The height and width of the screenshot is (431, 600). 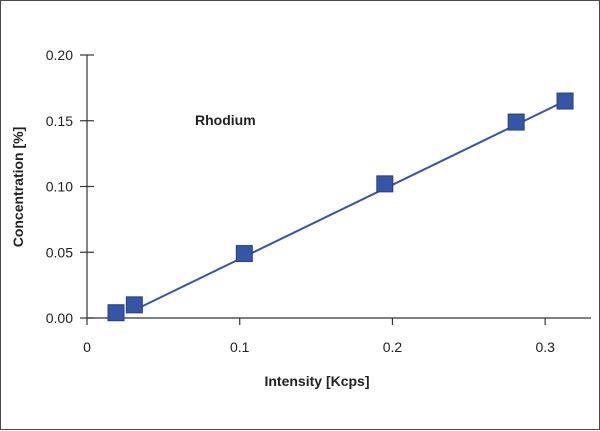 I want to click on y-tick-label: 0.10, so click(x=59, y=187).